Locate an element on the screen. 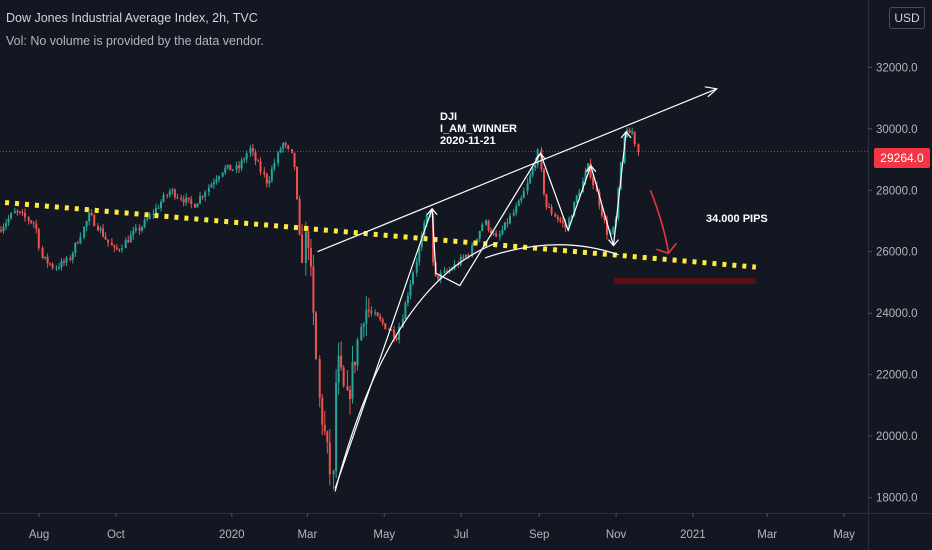 This screenshot has width=932, height=550. time-tick-label: Mar is located at coordinates (767, 535).